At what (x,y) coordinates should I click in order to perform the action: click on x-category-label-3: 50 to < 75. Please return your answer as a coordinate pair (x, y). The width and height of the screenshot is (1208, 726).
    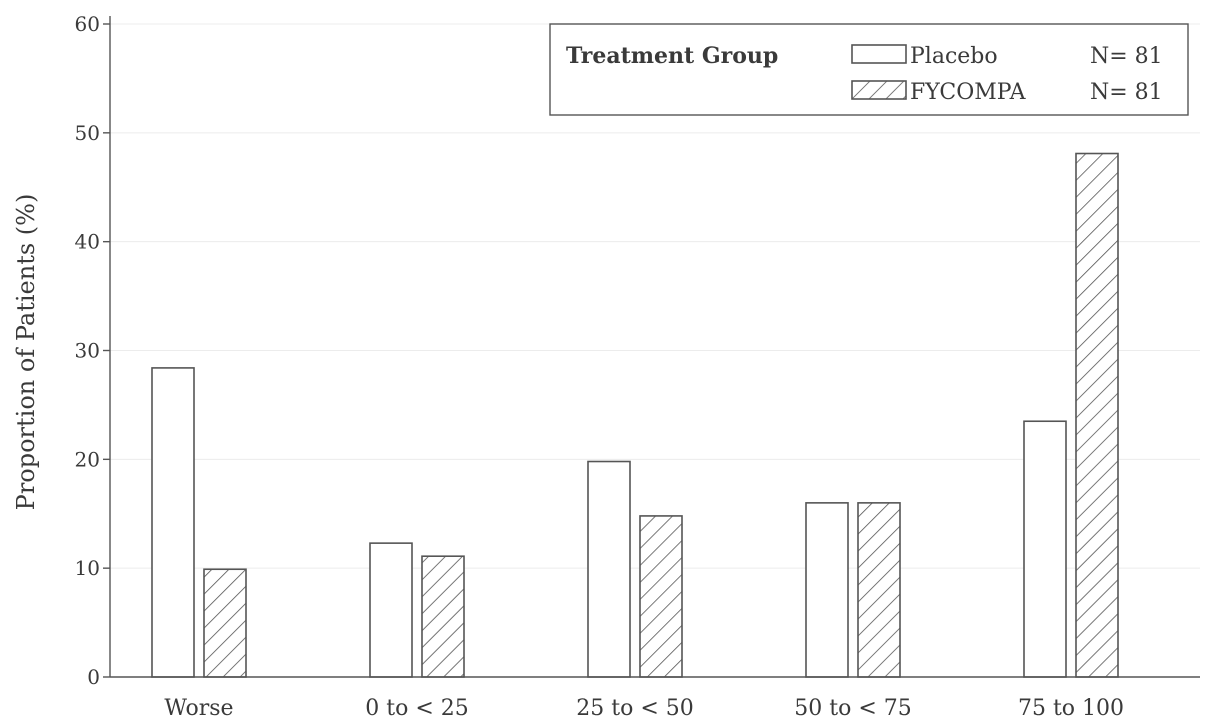
    Looking at the image, I should click on (853, 708).